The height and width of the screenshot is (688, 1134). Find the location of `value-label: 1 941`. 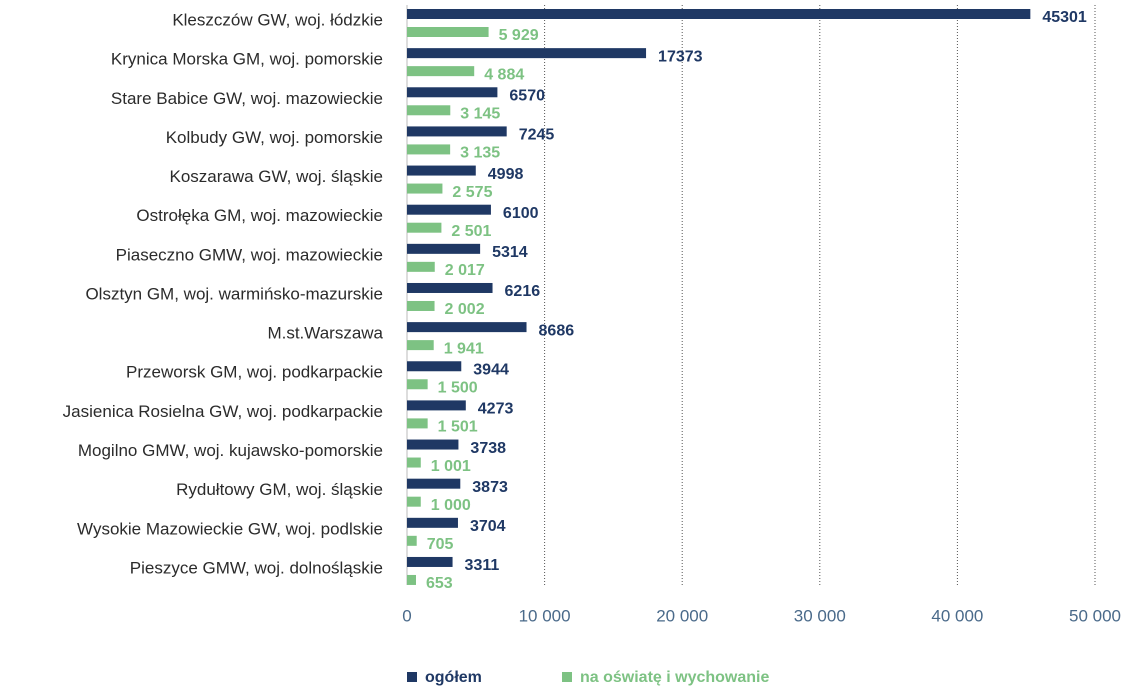

value-label: 1 941 is located at coordinates (464, 348).